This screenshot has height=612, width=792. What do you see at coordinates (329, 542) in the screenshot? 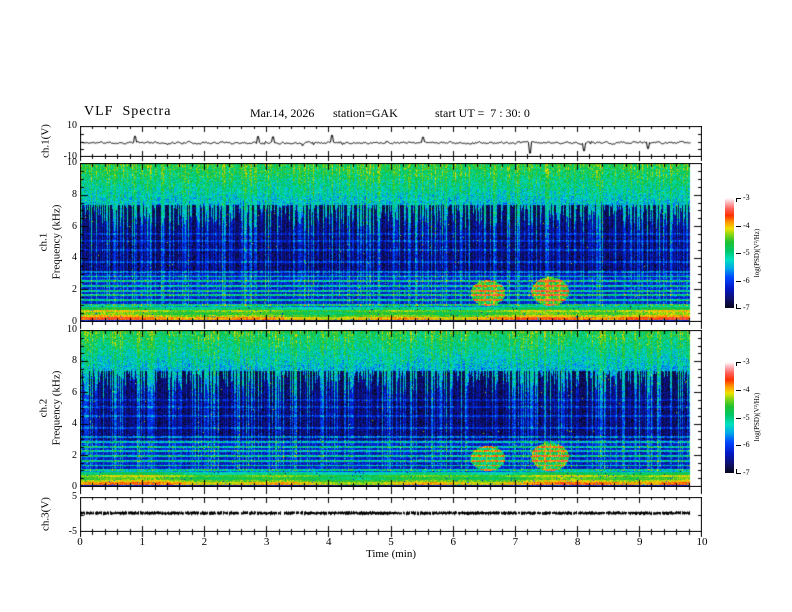
I see `x-tick-label: 4` at bounding box center [329, 542].